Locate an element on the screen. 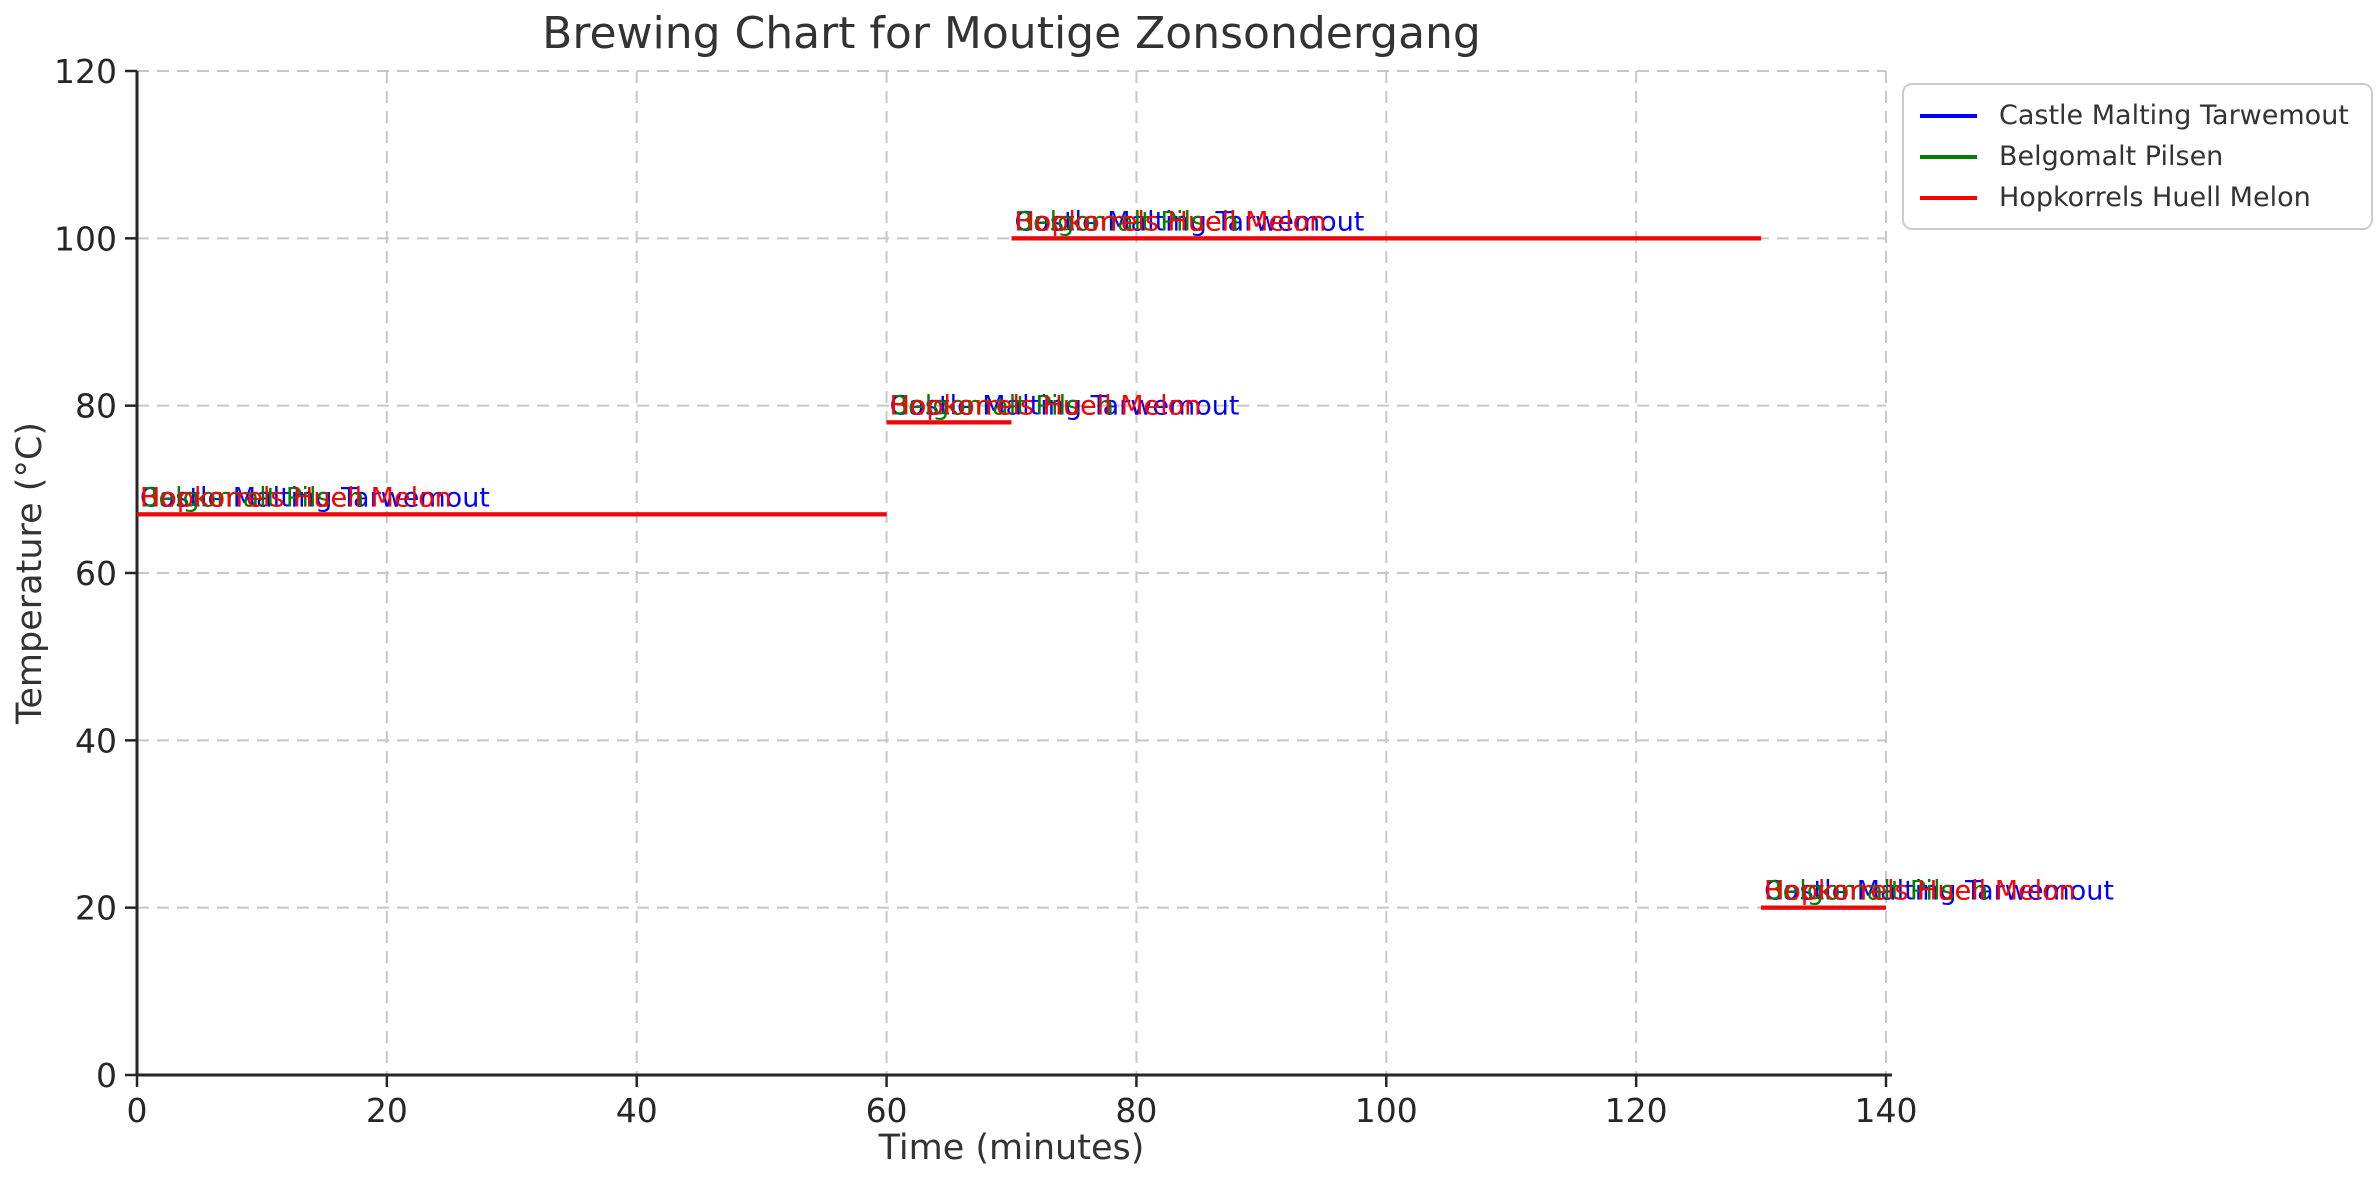  x-tick-label: 80 is located at coordinates (1136, 1110).